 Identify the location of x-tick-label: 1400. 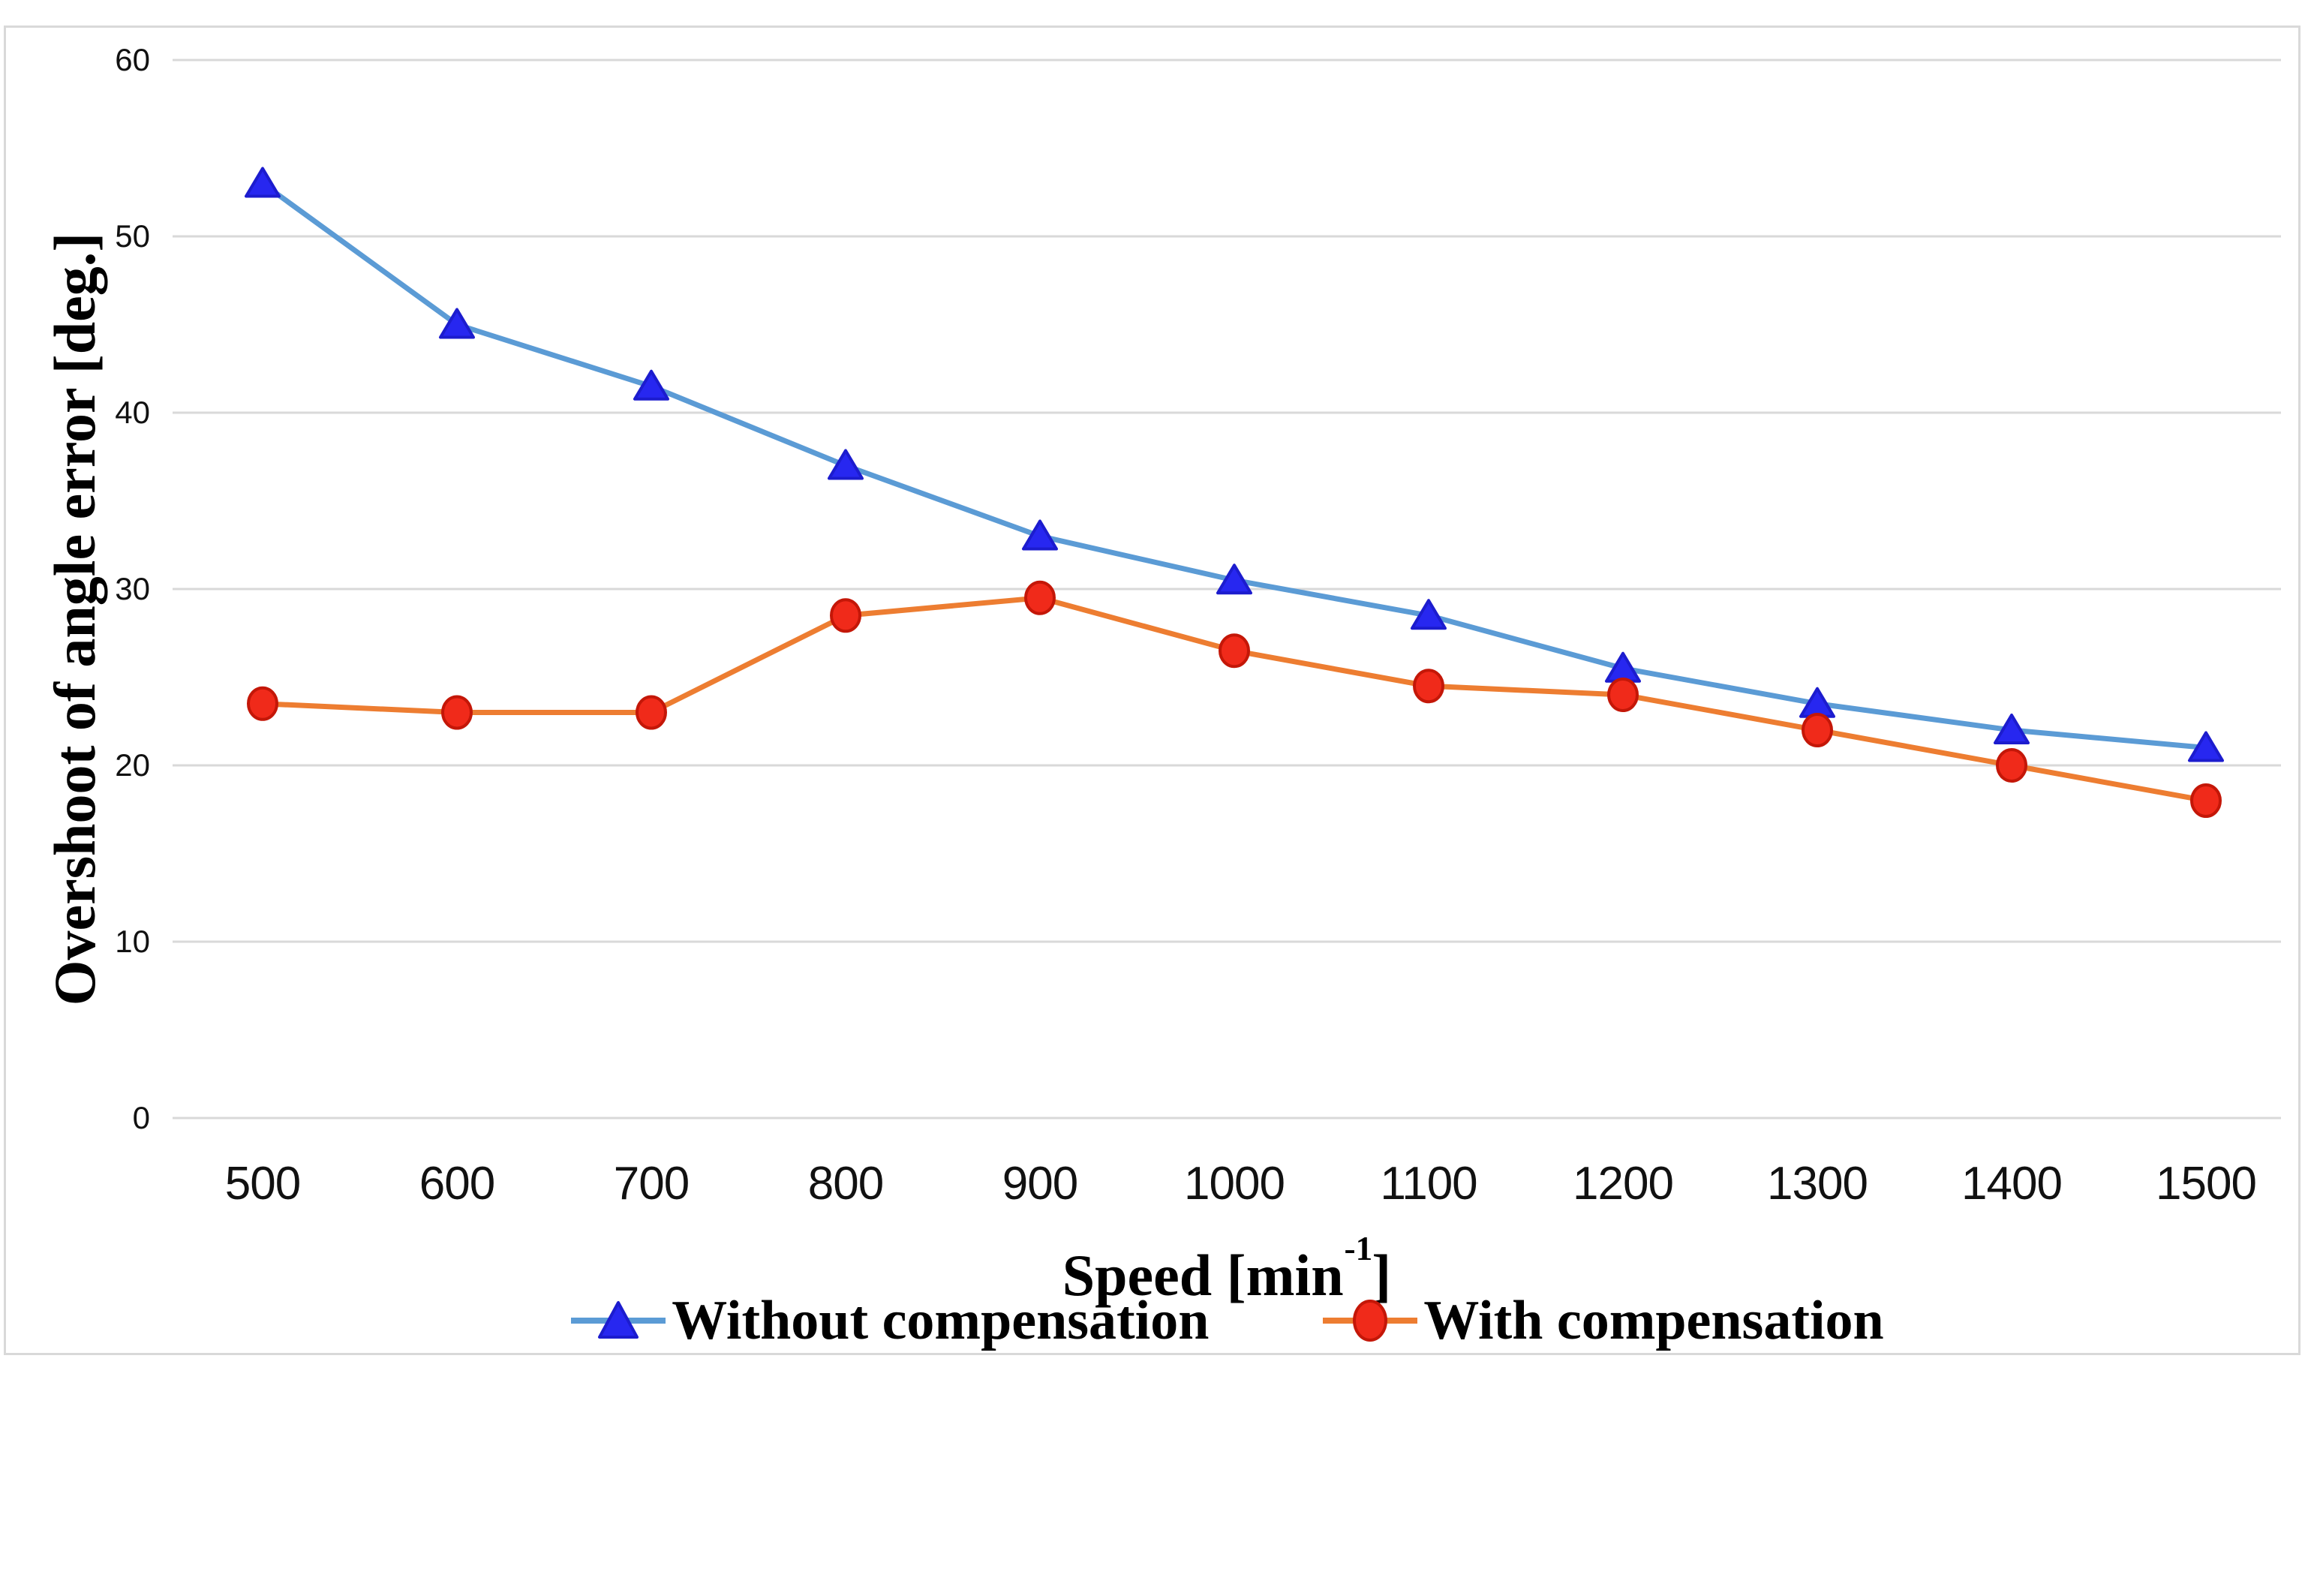
(2012, 1184).